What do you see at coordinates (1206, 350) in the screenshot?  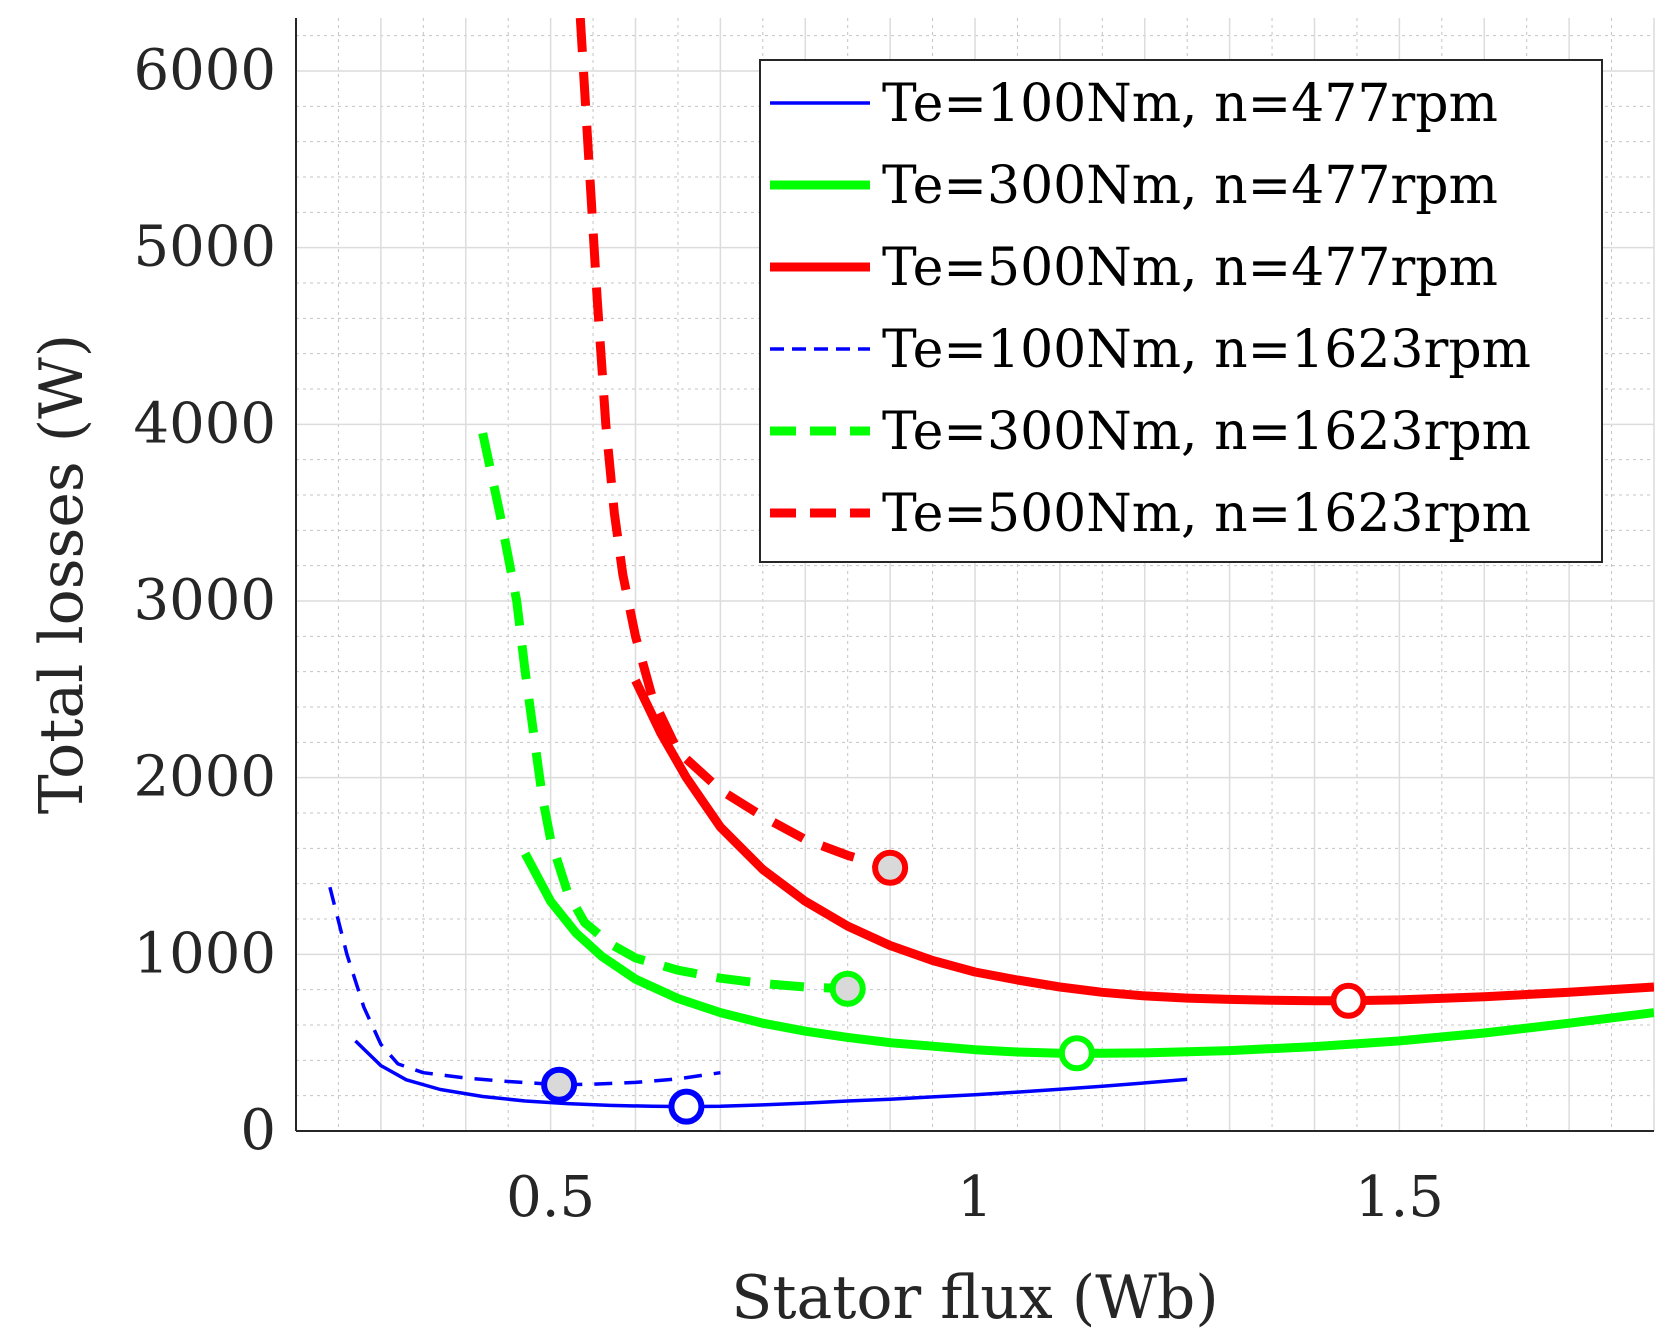 I see `legend-entry-label: Te=100Nm, n=1623rpm` at bounding box center [1206, 350].